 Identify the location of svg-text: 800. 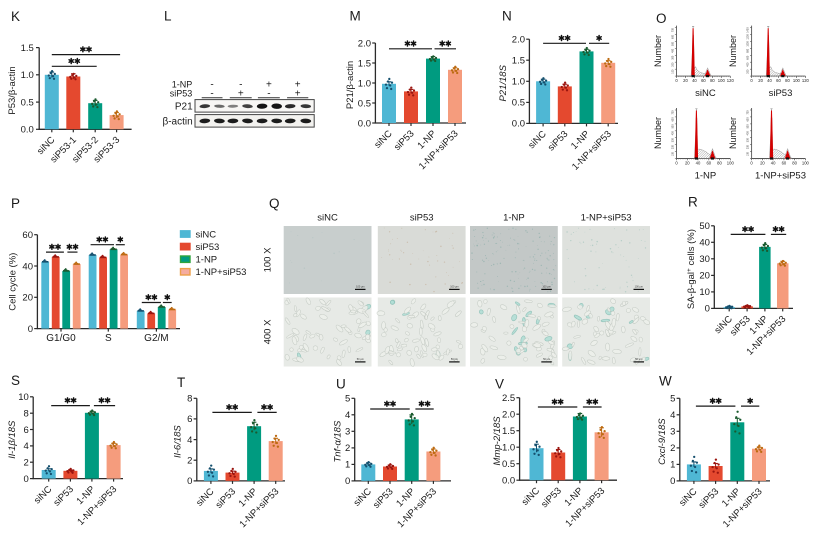
(748, 50).